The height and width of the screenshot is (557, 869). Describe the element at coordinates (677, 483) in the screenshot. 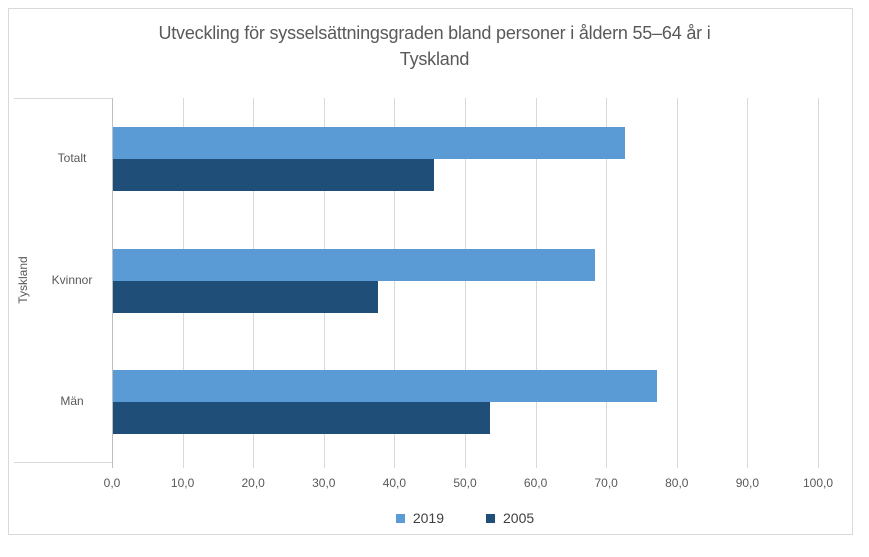

I see `x-tick-label-800: 80,0` at that location.